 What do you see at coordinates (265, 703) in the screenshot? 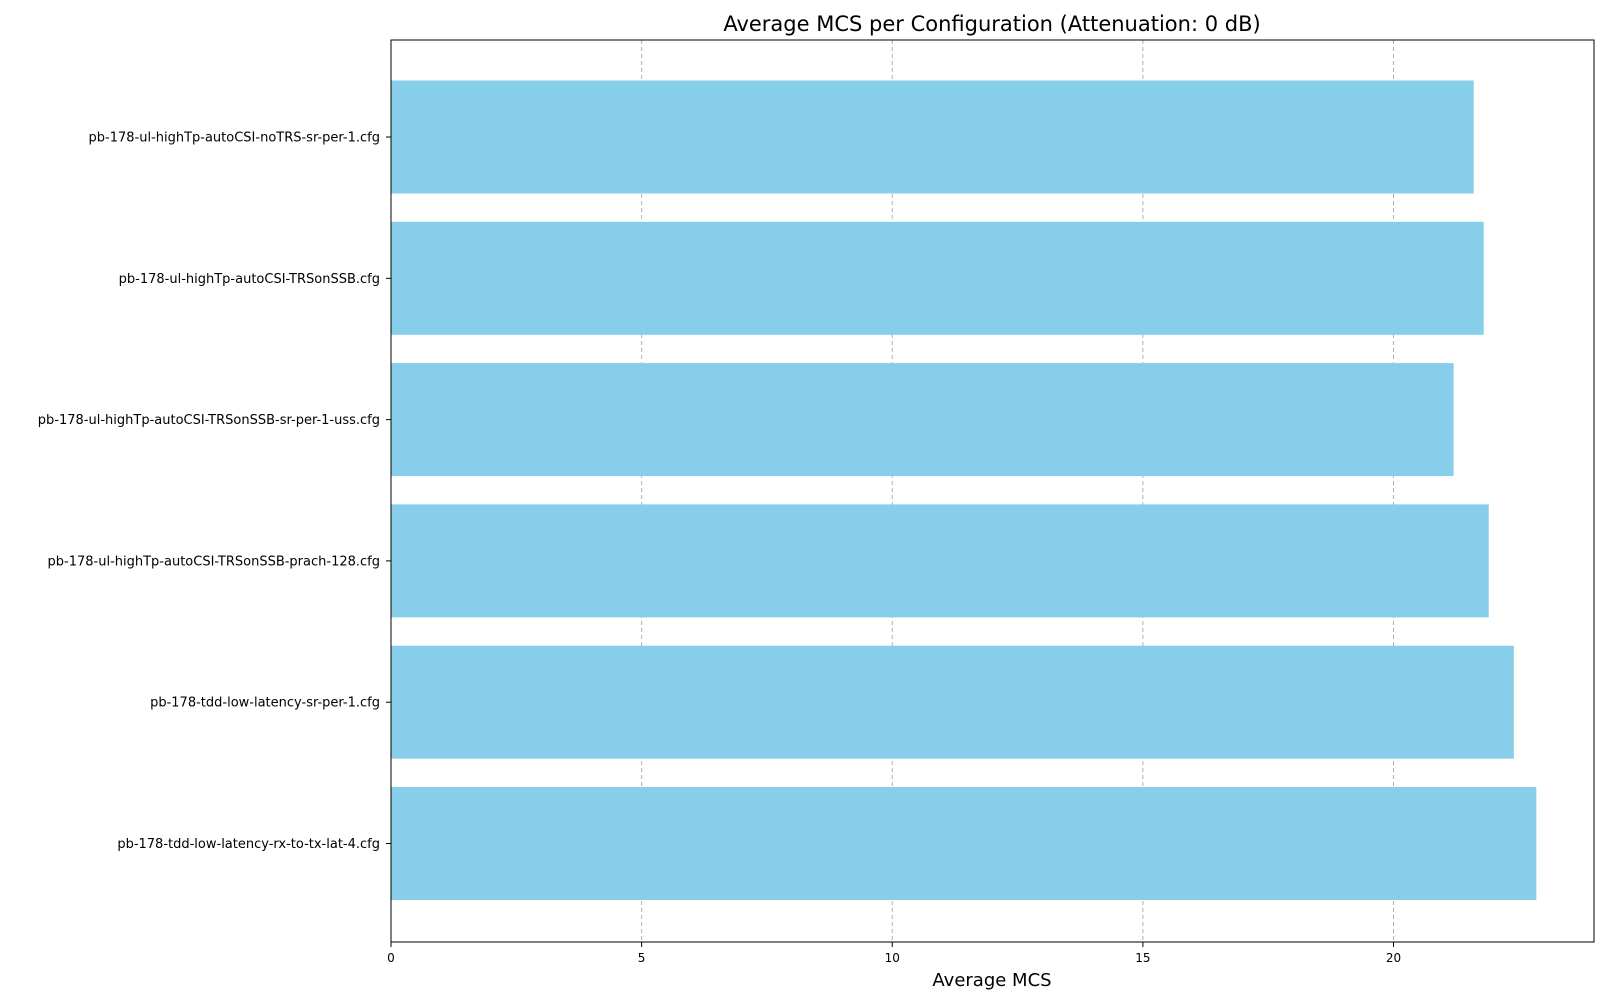
I see `y-tick-label-5: pb-178-tdd-low-latency-sr-per-1.cfg` at bounding box center [265, 703].